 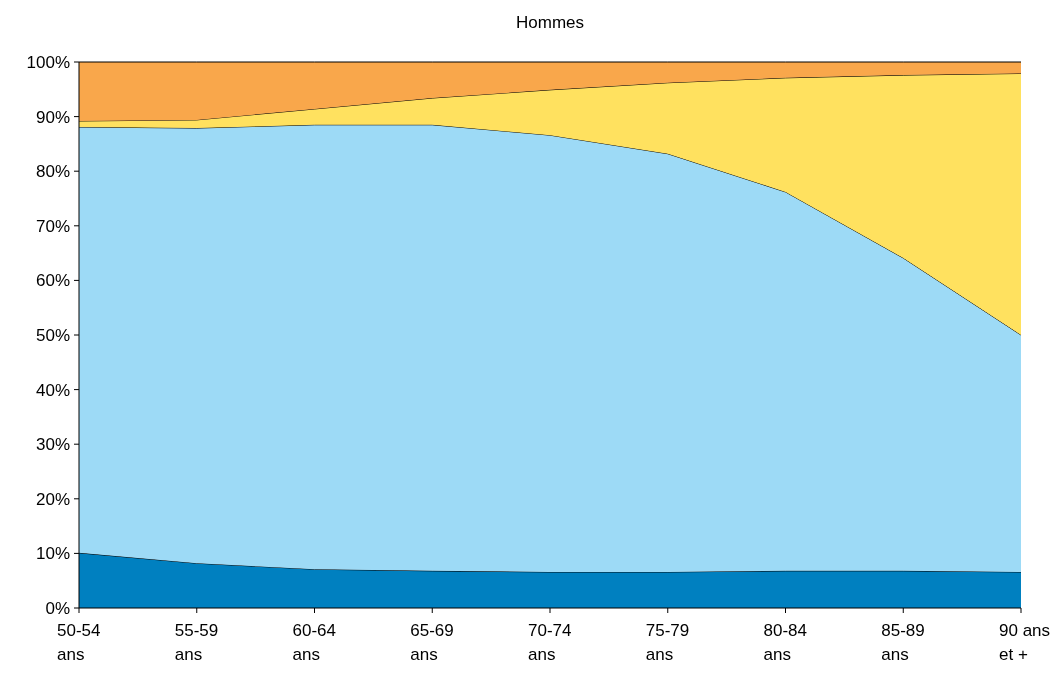 I want to click on x-tick-label: 75-79 ans, so click(x=667, y=642).